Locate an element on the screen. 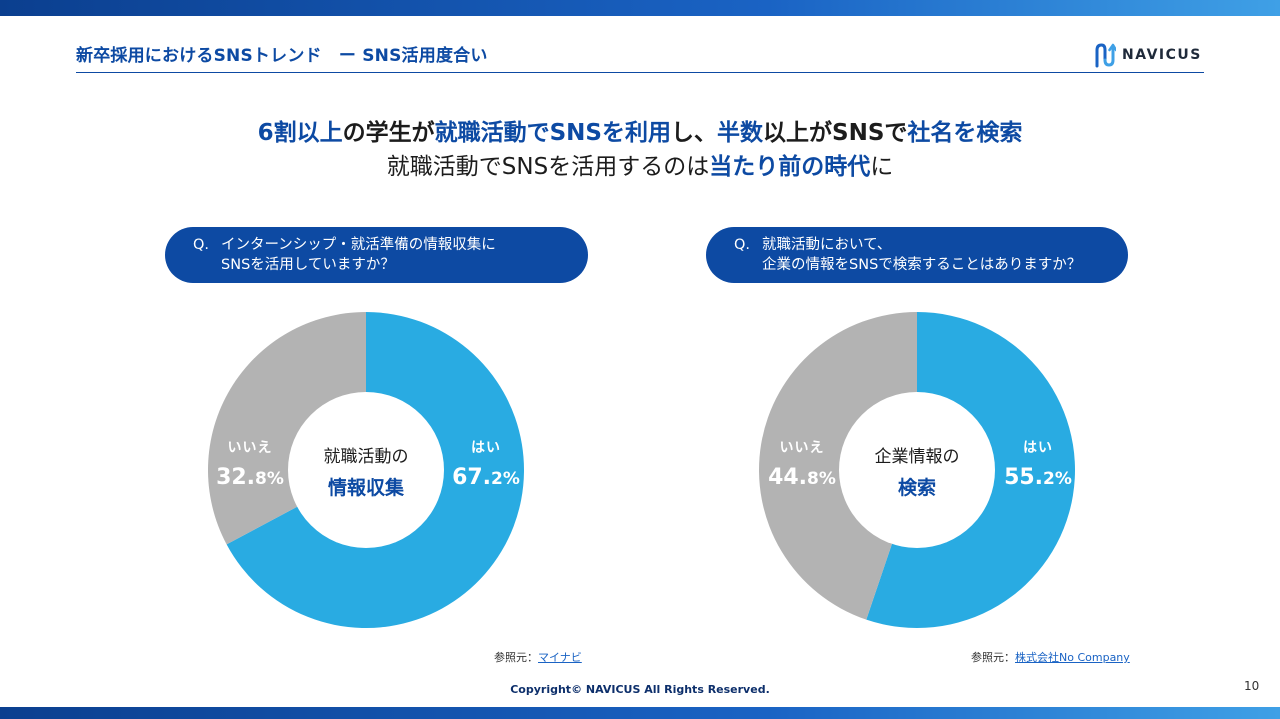  headline-line-2: 就職活動でSNSを活用するのは当たり前の時代に is located at coordinates (640, 164).